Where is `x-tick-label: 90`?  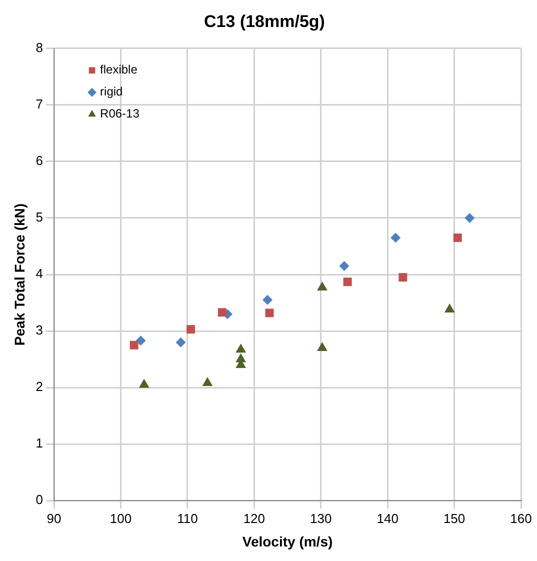 x-tick-label: 90 is located at coordinates (54, 518).